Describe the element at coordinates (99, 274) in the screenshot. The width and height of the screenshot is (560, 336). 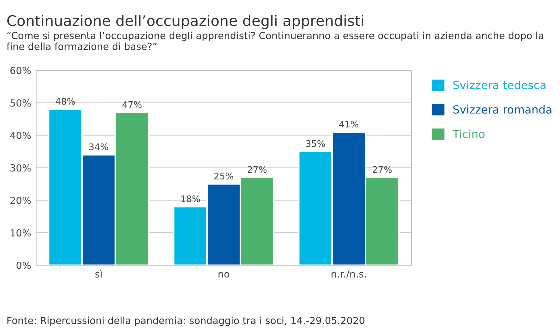
I see `x-tick-label: sì` at that location.